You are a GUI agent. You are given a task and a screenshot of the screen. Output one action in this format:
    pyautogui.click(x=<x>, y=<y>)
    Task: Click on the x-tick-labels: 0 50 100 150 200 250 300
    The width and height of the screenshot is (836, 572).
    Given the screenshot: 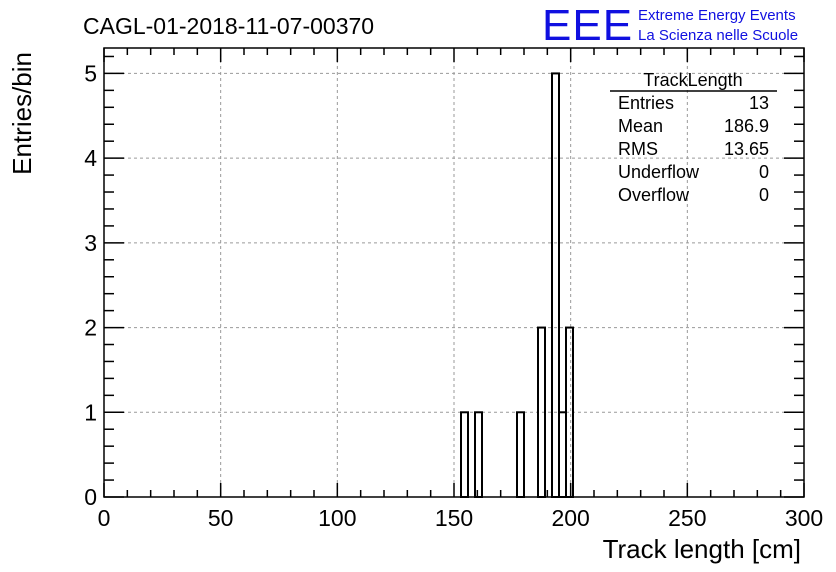 What is the action you would take?
    pyautogui.click(x=461, y=518)
    